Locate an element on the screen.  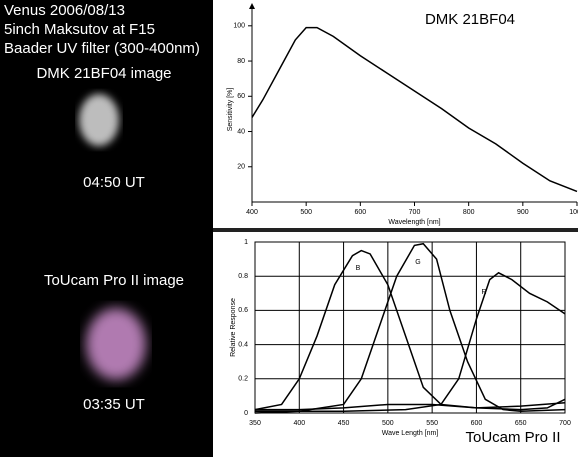
y-tick-label: 0 is located at coordinates (246, 413).